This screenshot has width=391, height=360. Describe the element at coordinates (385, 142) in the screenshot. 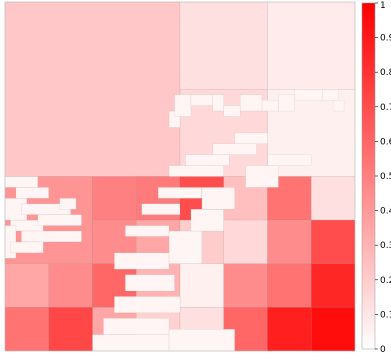

I see `colorbar-tick-label: 0.6` at that location.